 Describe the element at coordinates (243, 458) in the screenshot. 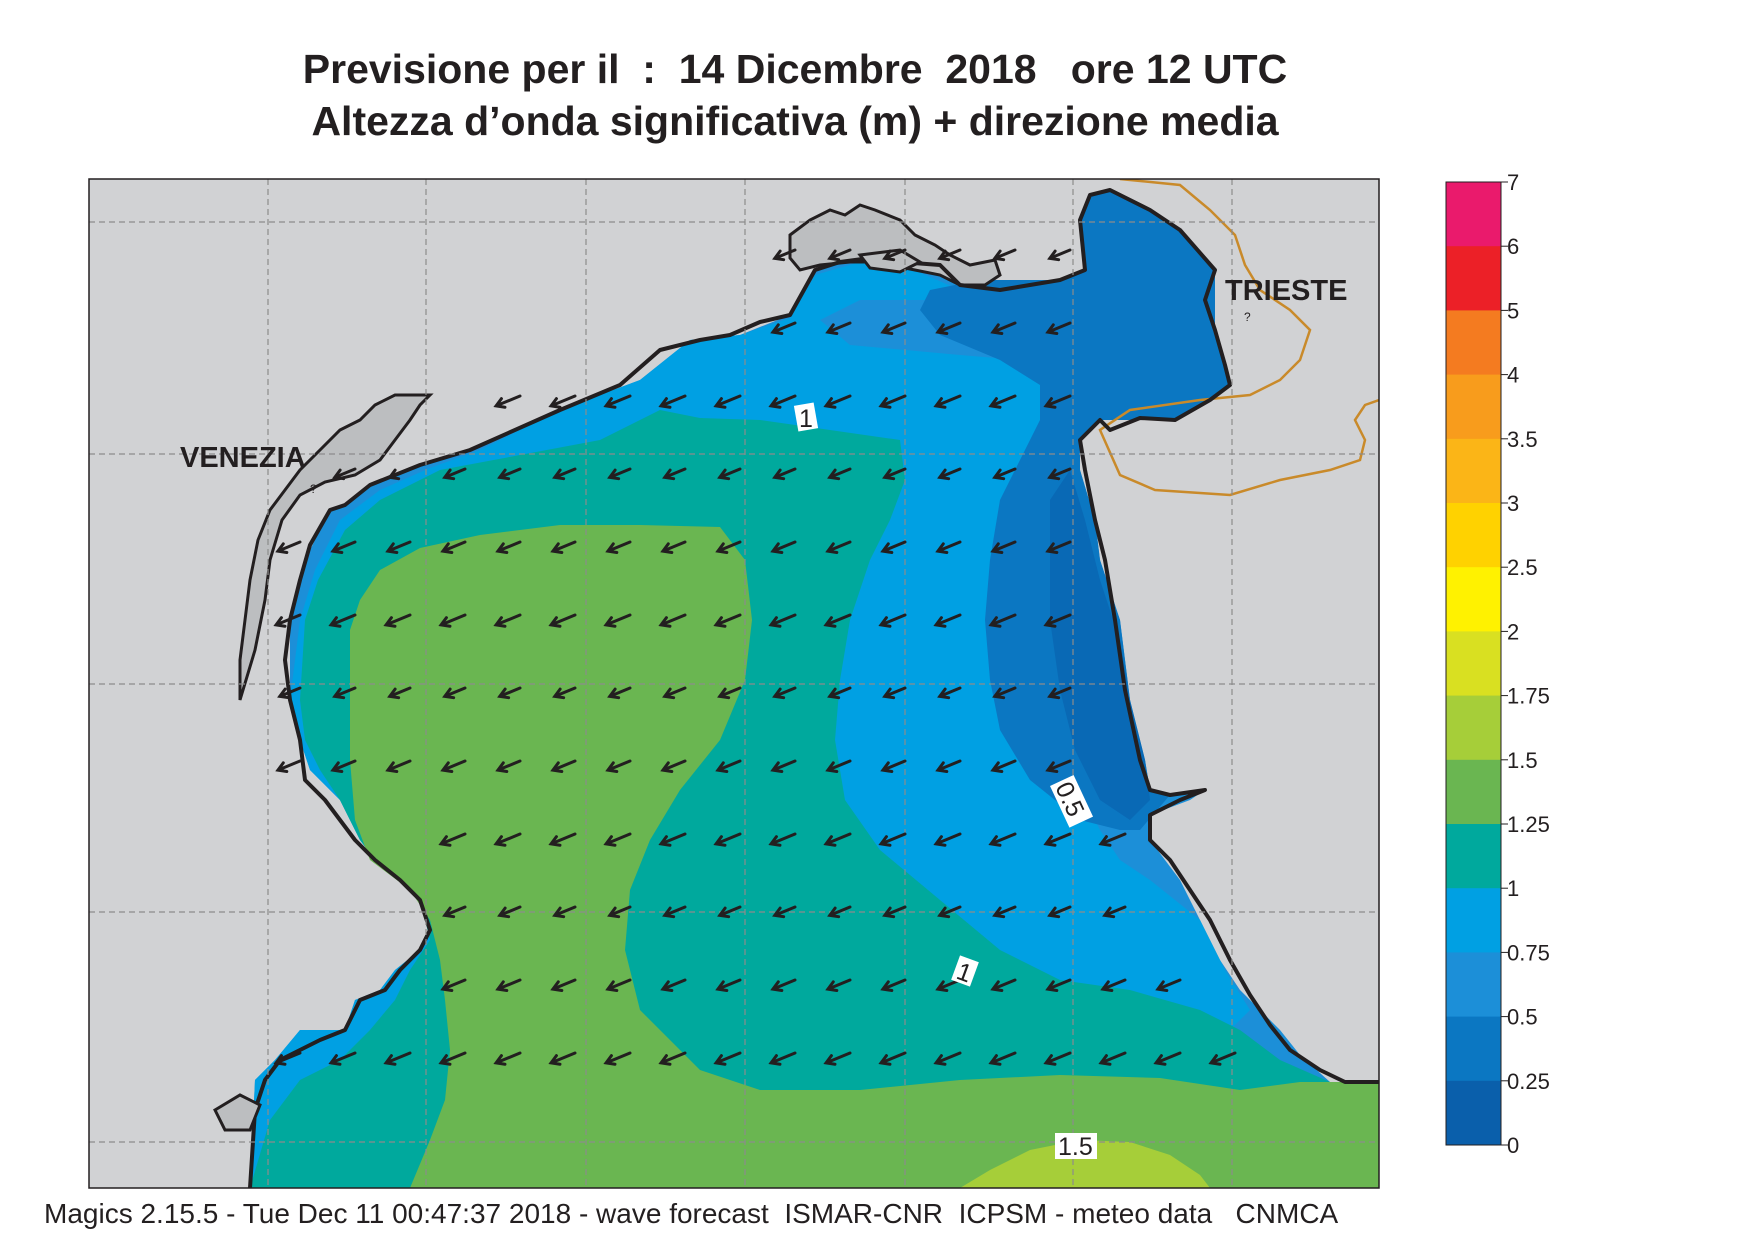

I see `city-label-venezia: VENEZIA` at that location.